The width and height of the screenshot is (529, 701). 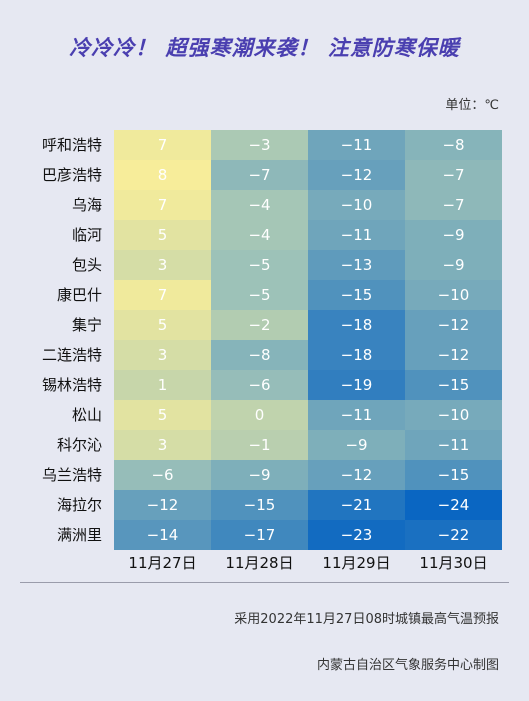 I want to click on heatmap-cell: −17, so click(x=259, y=535).